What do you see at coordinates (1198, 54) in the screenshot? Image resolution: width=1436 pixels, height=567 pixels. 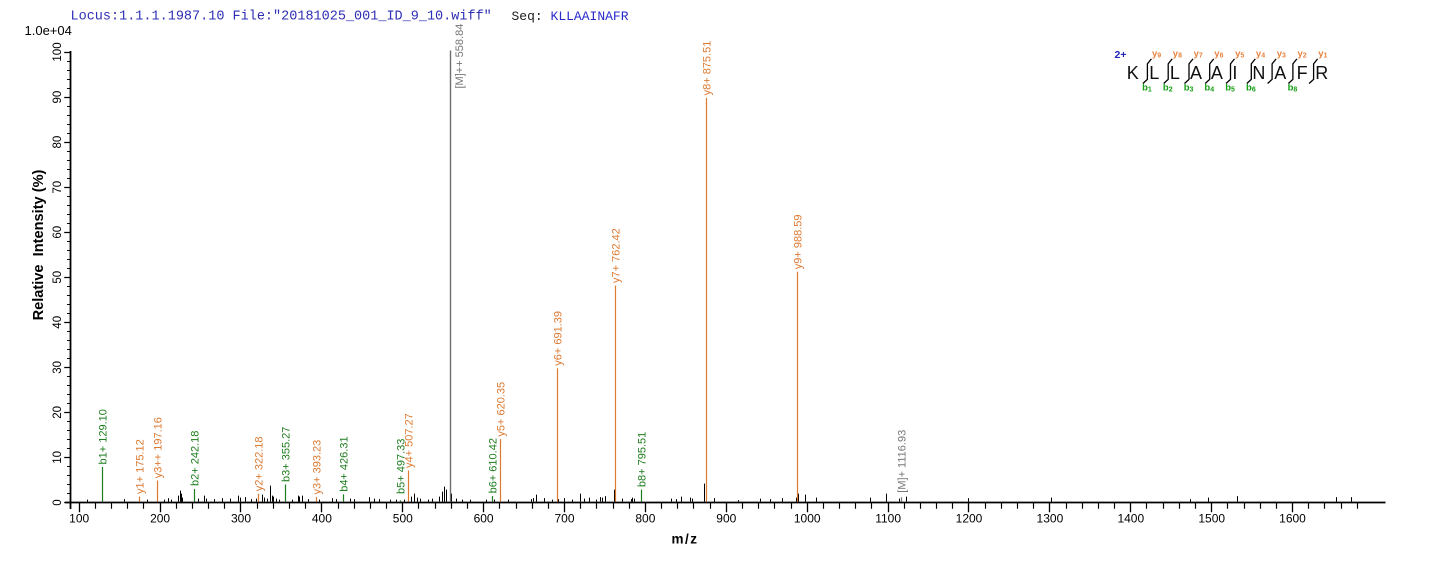 I see `svg-text: y7` at bounding box center [1198, 54].